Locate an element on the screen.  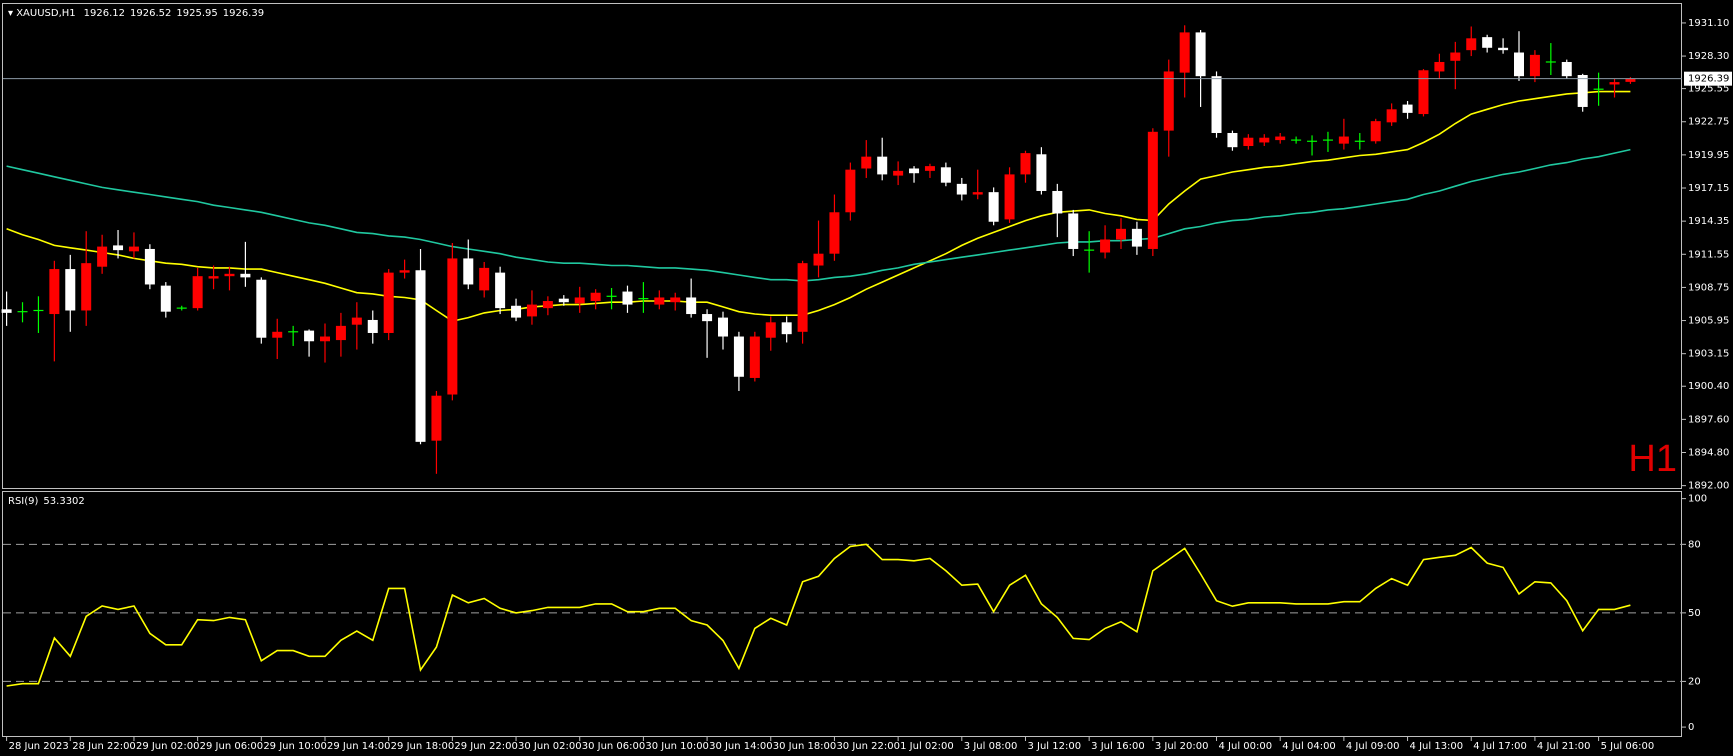
last-open: 1926.12 is located at coordinates (104, 13).